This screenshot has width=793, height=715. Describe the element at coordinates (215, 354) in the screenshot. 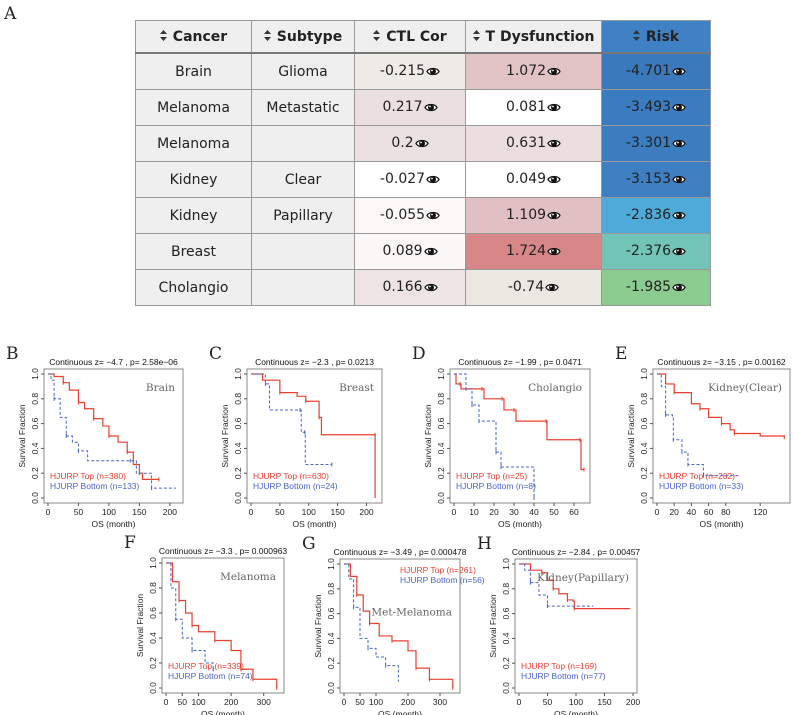

I see `panel-label: C` at that location.